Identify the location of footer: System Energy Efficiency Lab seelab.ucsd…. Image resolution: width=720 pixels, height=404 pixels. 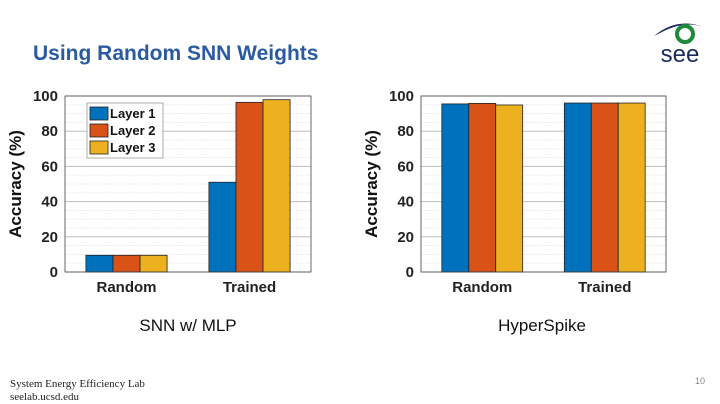
(77, 391).